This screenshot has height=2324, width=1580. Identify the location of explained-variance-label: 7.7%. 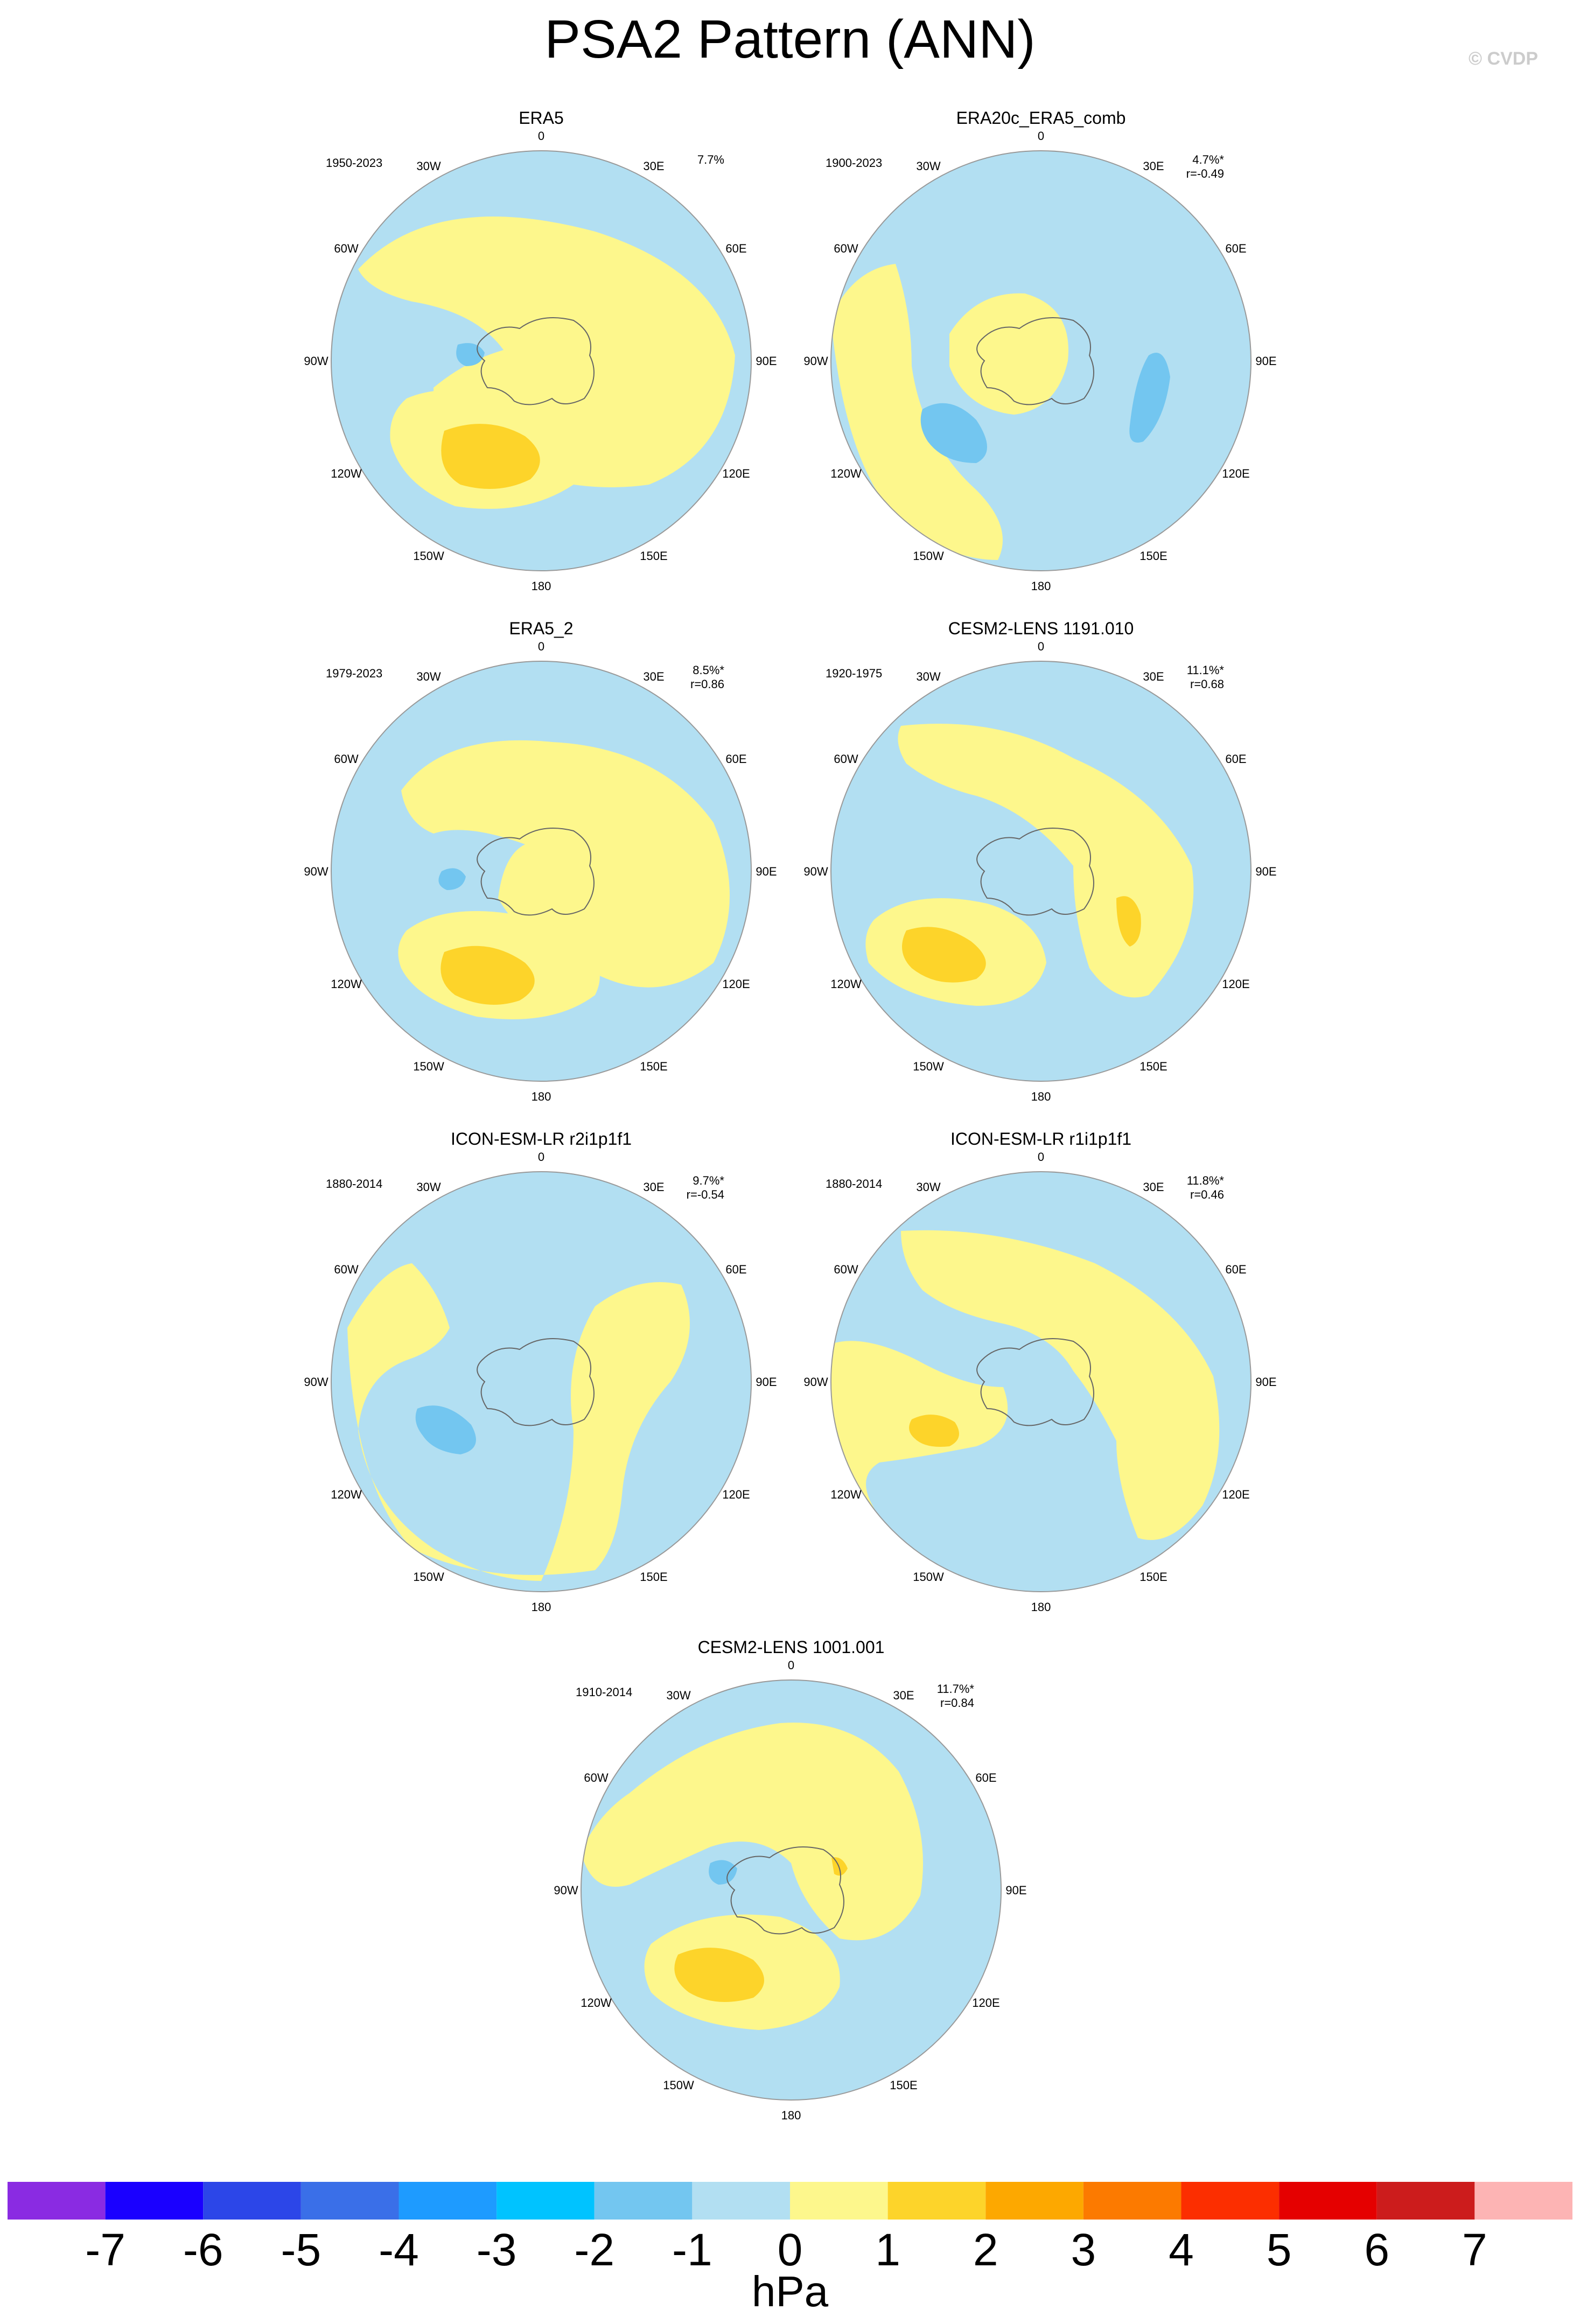
(710, 159).